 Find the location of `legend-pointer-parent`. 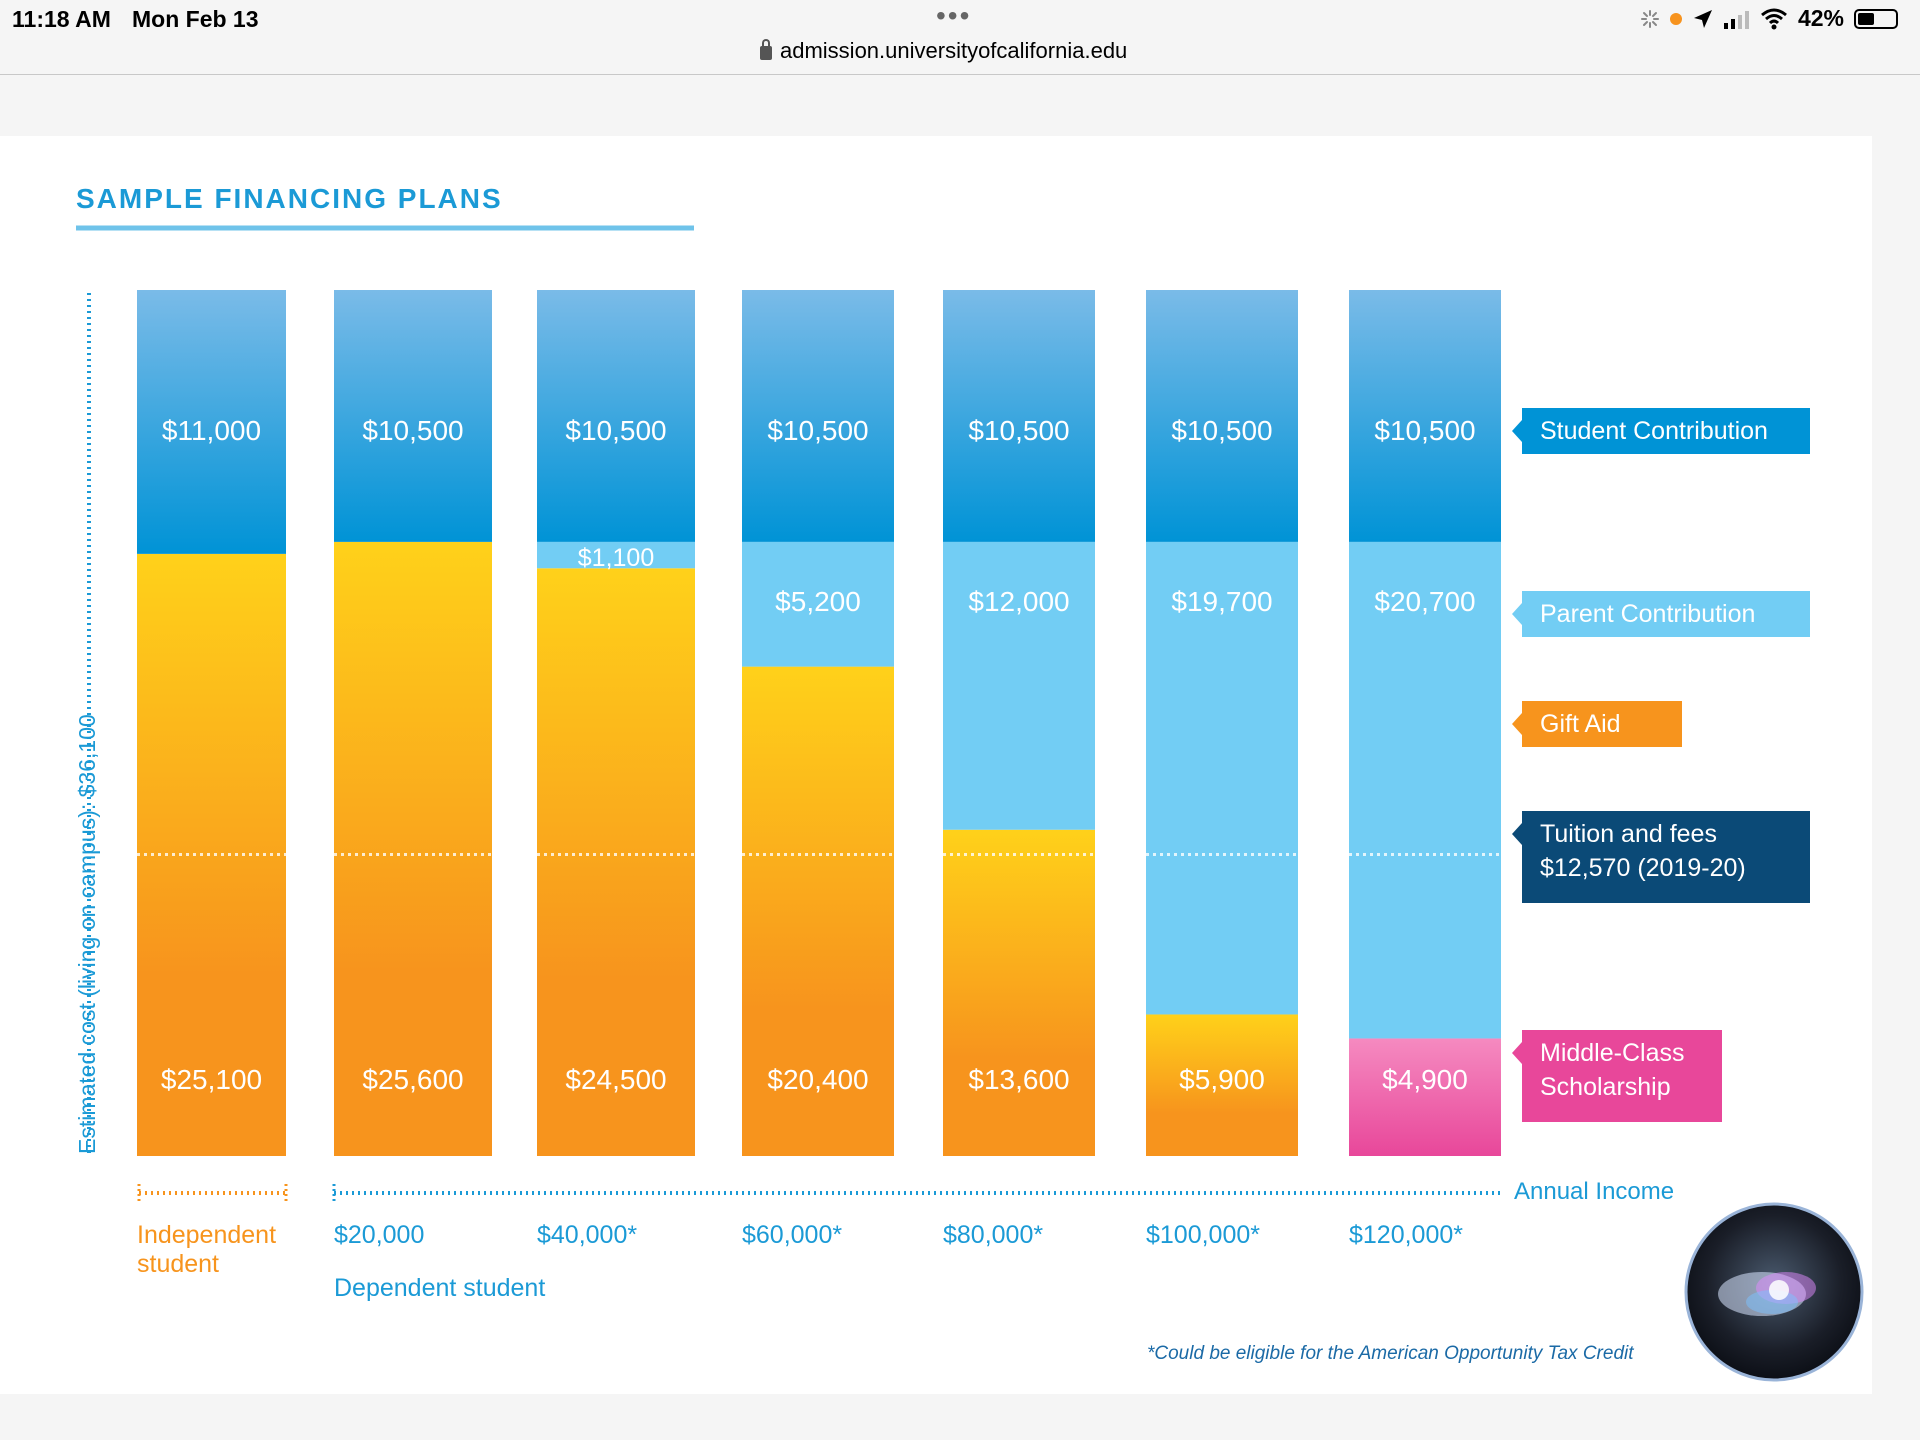

legend-pointer-parent is located at coordinates (1517, 614).